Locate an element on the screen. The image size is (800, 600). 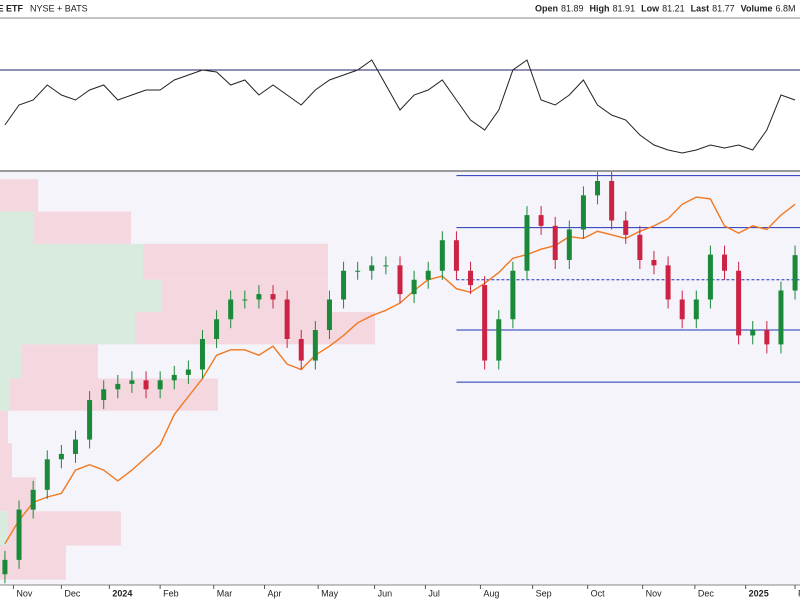
quote-label: Open is located at coordinates (546, 8).